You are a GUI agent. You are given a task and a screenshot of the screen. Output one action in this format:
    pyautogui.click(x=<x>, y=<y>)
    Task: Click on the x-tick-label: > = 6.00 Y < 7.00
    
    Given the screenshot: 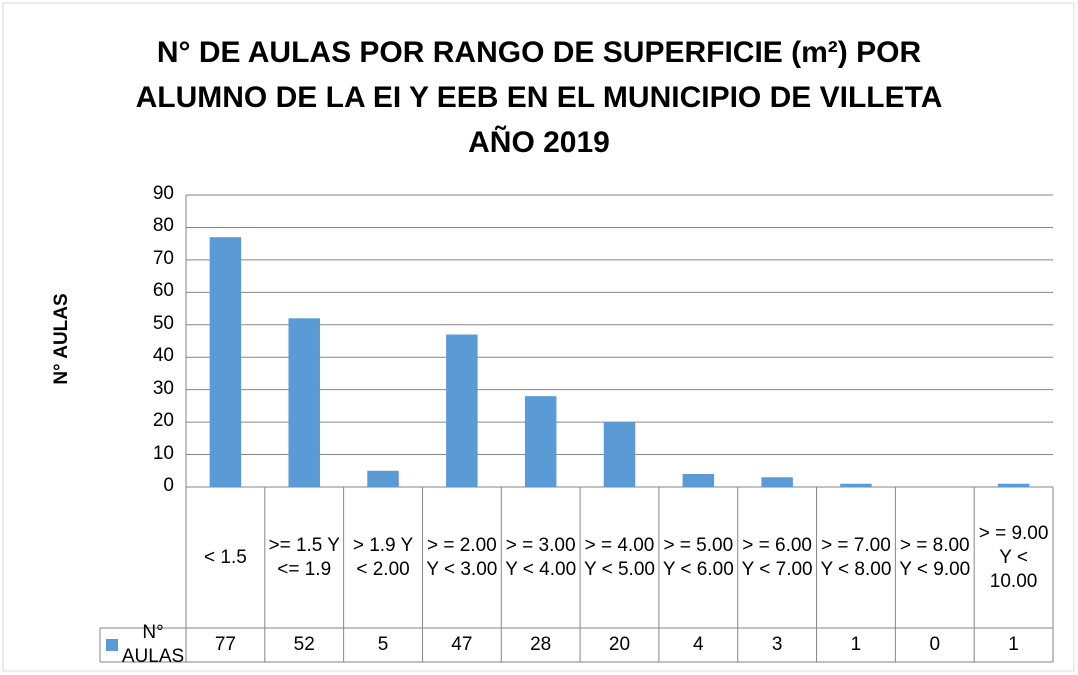 What is the action you would take?
    pyautogui.click(x=777, y=557)
    